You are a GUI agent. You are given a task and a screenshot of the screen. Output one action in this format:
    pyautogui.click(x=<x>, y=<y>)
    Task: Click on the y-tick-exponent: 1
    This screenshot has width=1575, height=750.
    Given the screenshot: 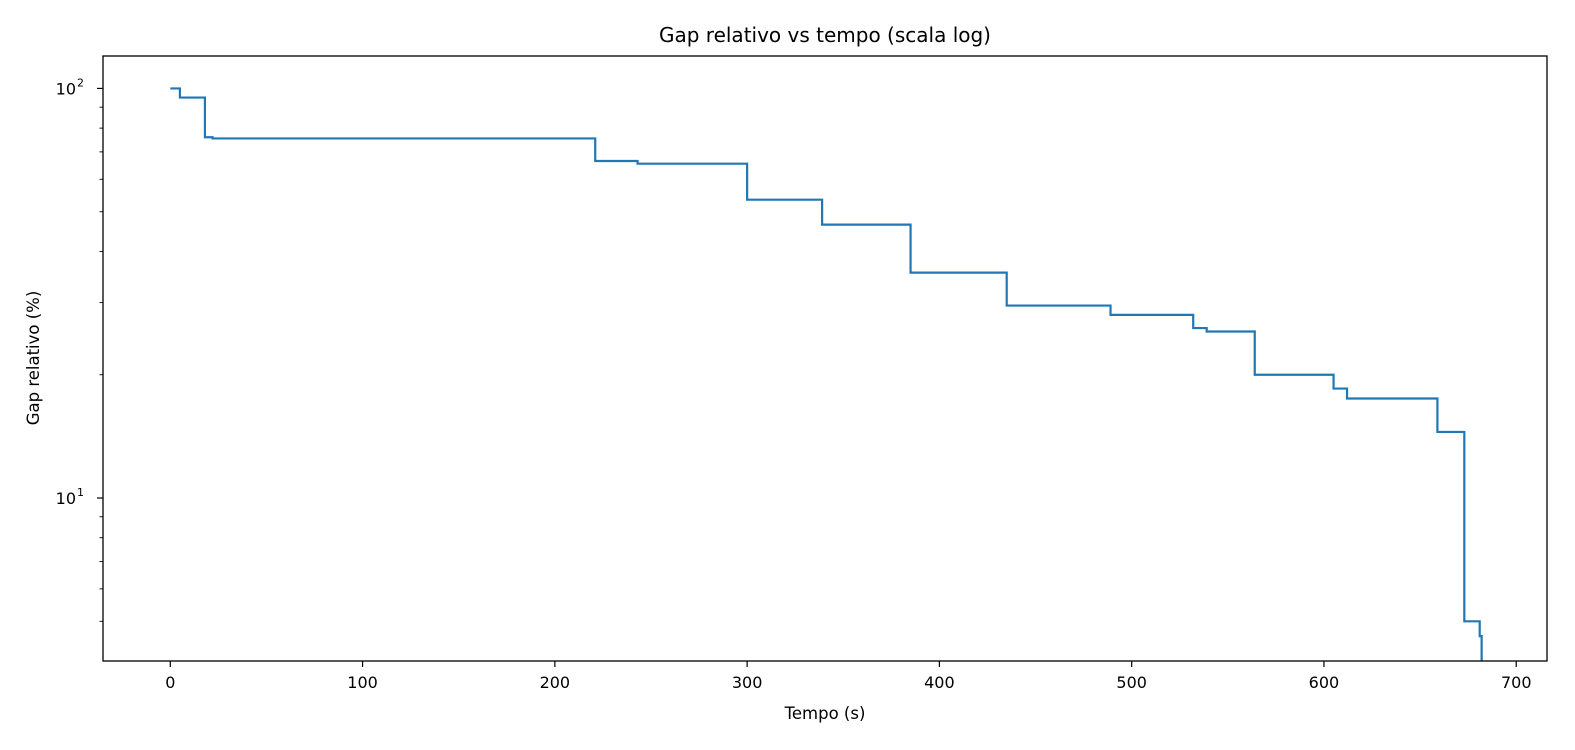 What is the action you would take?
    pyautogui.click(x=80, y=492)
    